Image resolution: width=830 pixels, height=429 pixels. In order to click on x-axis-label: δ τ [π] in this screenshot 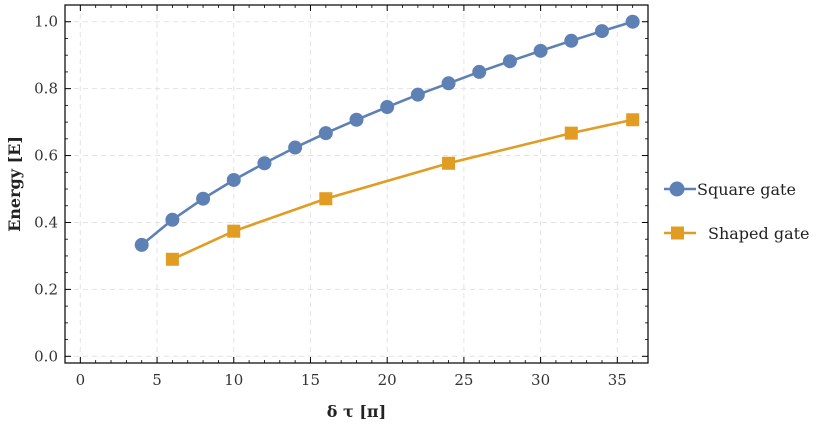, I will do `click(356, 411)`.